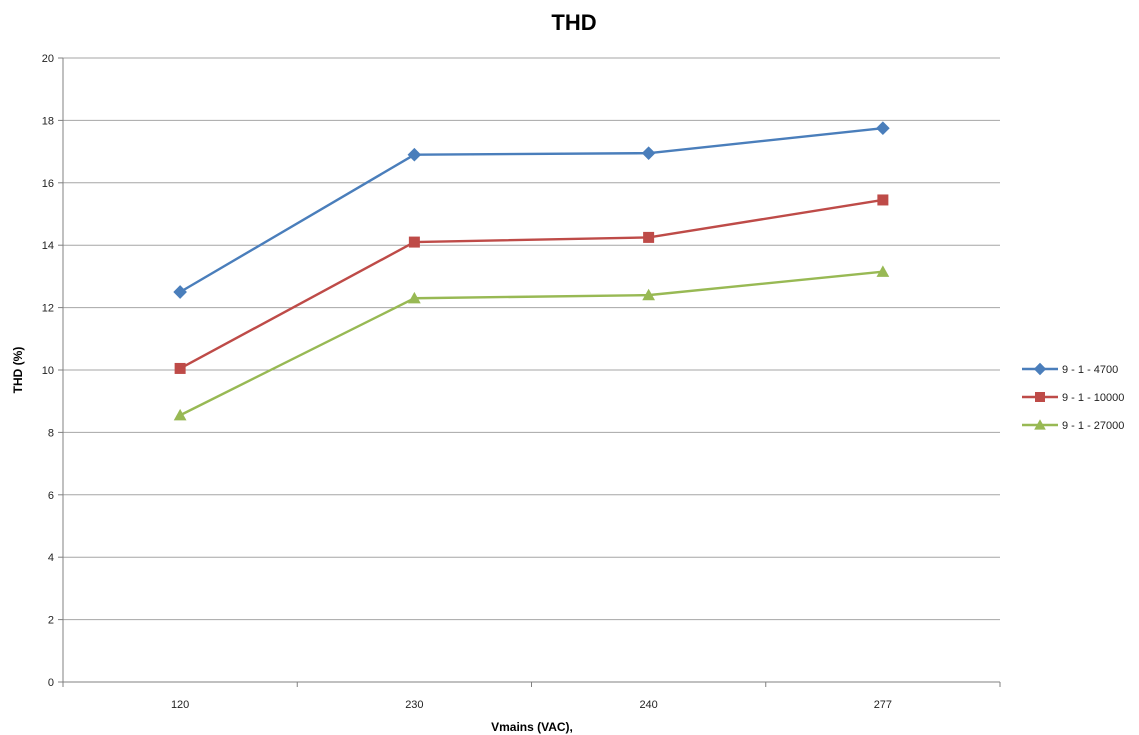 The width and height of the screenshot is (1139, 735). Describe the element at coordinates (51, 558) in the screenshot. I see `y-tick-label: 4` at that location.